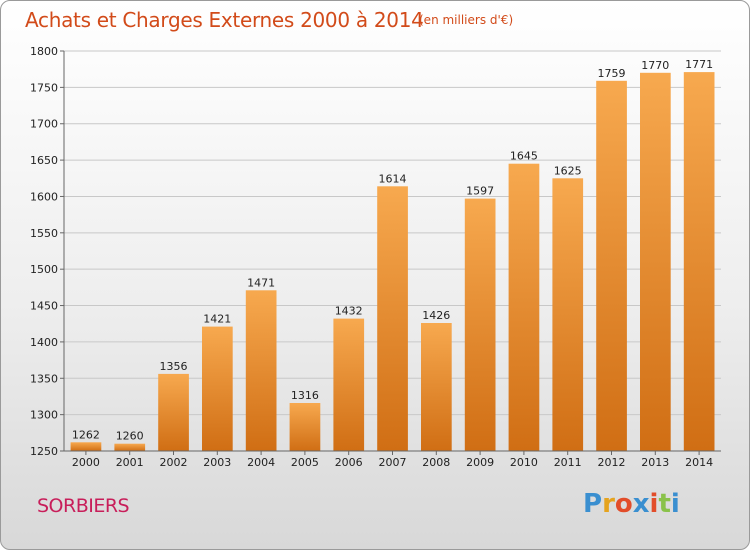  What do you see at coordinates (623, 504) in the screenshot?
I see `logo-letter: o` at bounding box center [623, 504].